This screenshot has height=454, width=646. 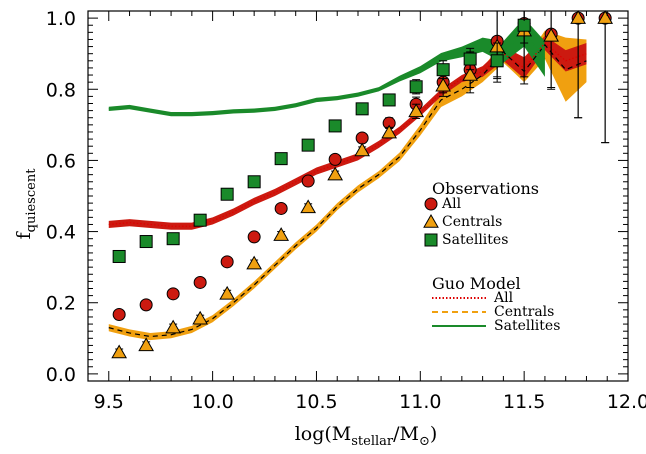 What do you see at coordinates (524, 402) in the screenshot?
I see `x-tick-label: 11.5` at bounding box center [524, 402].